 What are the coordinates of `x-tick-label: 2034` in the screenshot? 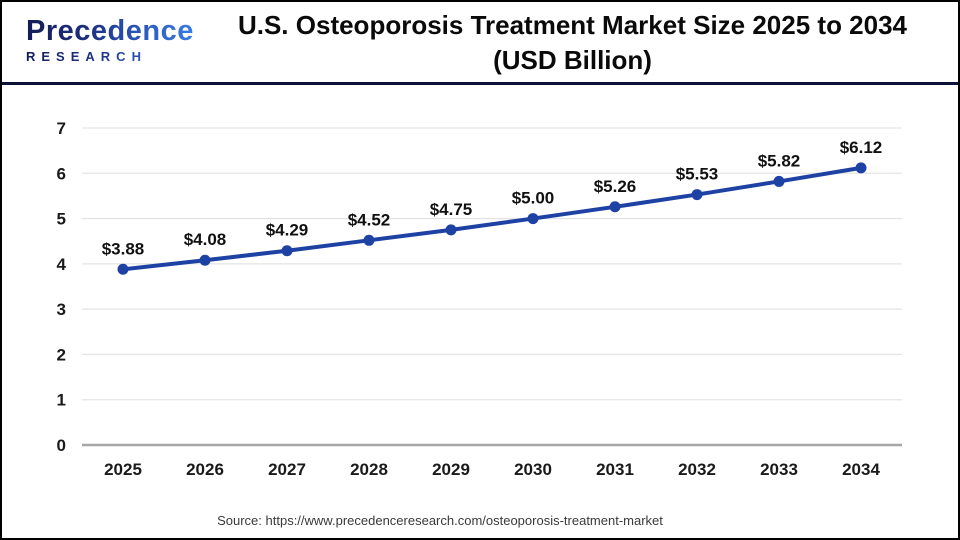 It's located at (861, 469).